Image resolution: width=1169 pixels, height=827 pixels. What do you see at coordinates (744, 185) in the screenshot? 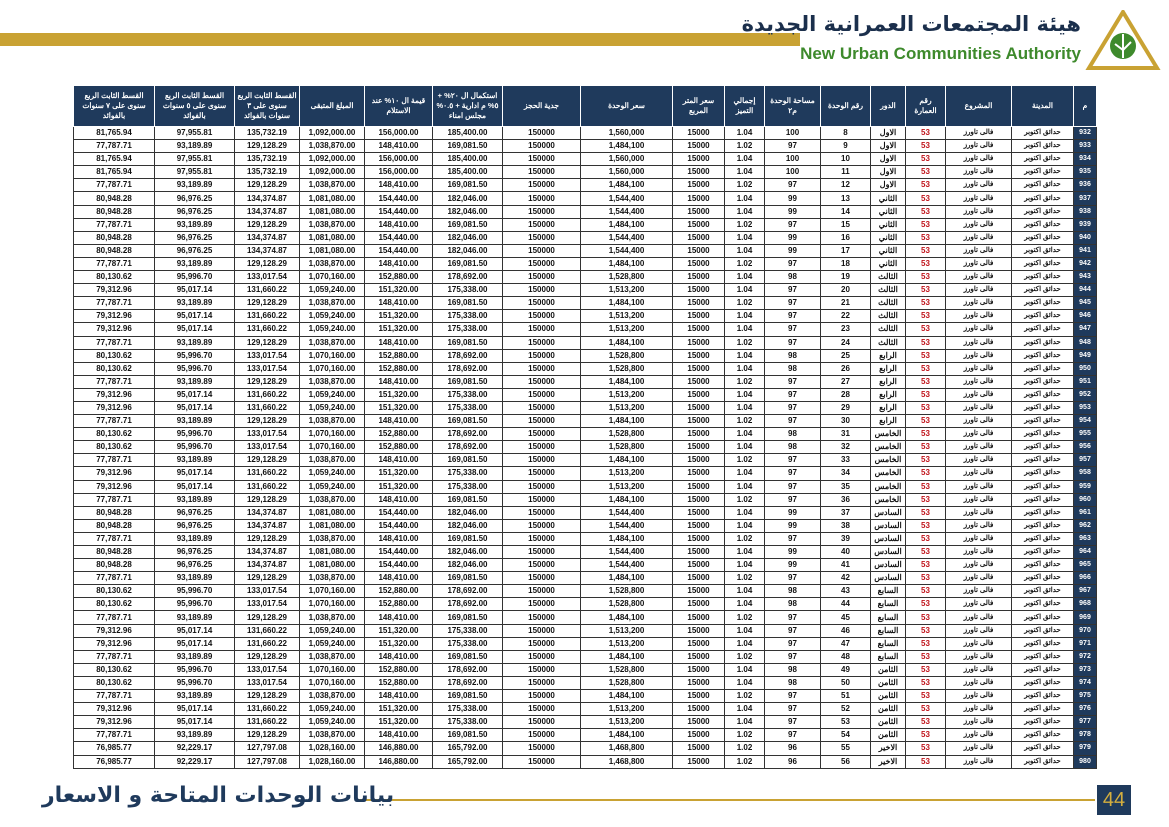
I see `table-cell: 1.02` at bounding box center [744, 185].